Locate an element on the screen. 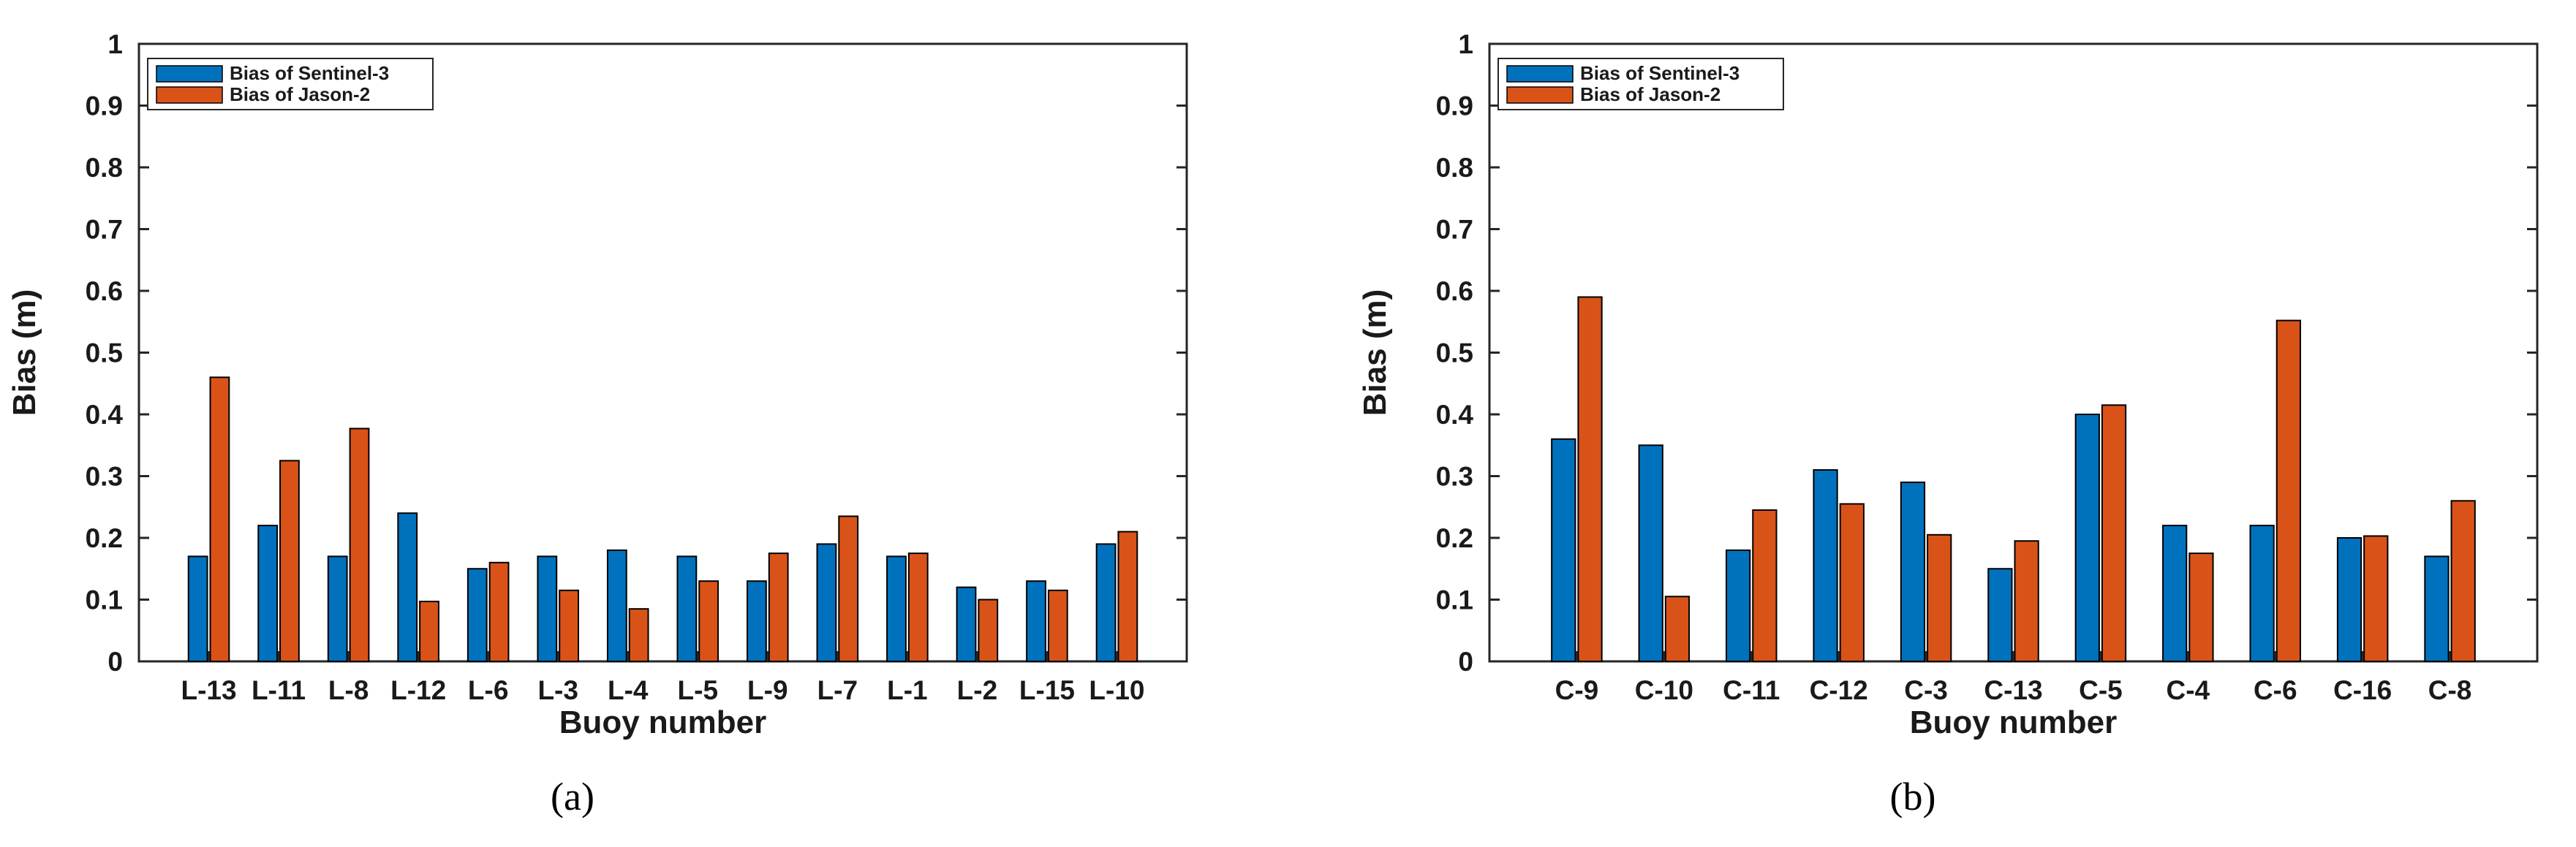 The width and height of the screenshot is (2576, 847). x-tick-label: C-9 is located at coordinates (1577, 690).